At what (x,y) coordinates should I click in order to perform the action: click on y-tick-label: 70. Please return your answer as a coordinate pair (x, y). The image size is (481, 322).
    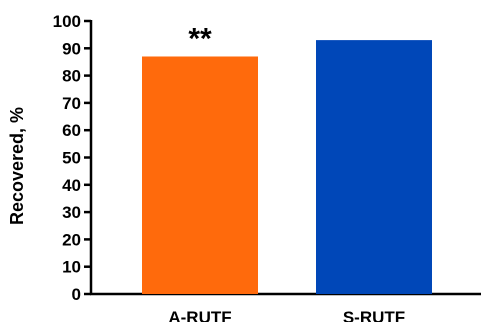
    Looking at the image, I should click on (71, 103).